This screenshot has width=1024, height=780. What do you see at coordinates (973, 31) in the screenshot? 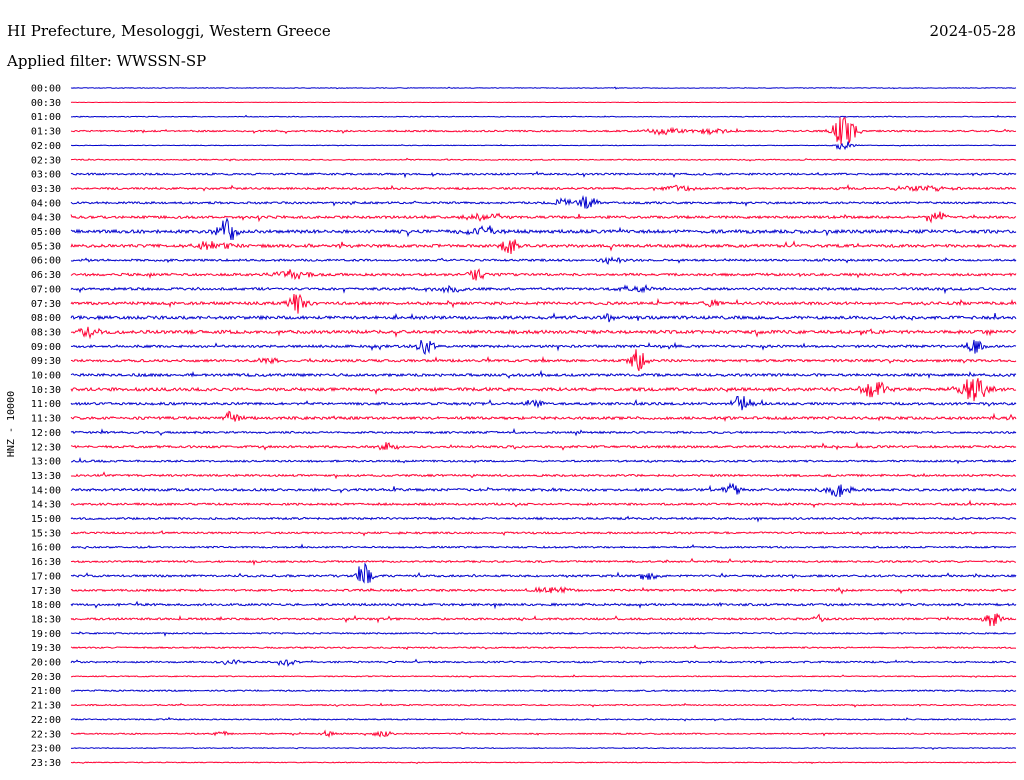
I see `date-label: 2024-05-28` at bounding box center [973, 31].